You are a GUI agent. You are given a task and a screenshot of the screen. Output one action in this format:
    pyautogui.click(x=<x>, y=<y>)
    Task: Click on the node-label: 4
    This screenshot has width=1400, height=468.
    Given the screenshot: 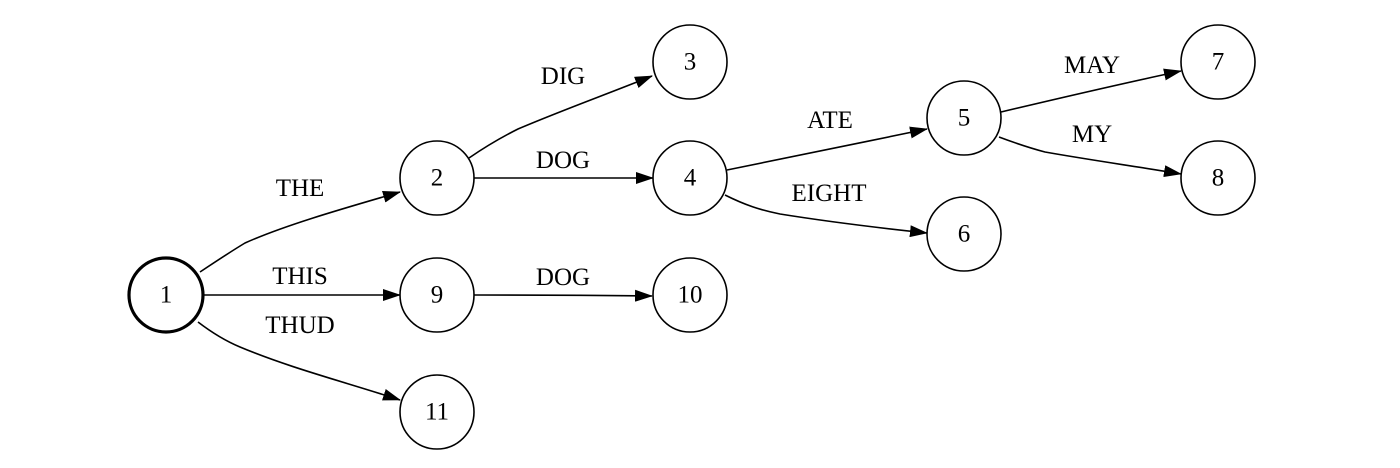 What is the action you would take?
    pyautogui.click(x=690, y=178)
    